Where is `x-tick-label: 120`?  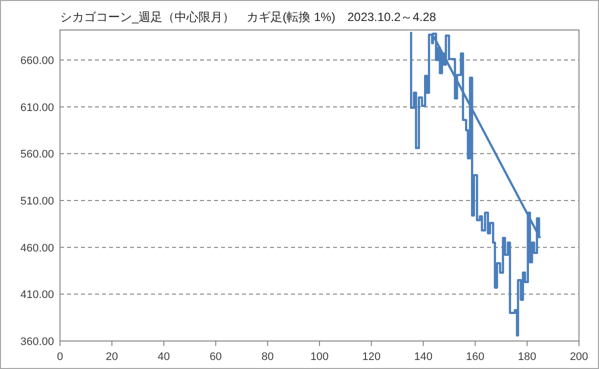 x-tick-label: 120 is located at coordinates (371, 357).